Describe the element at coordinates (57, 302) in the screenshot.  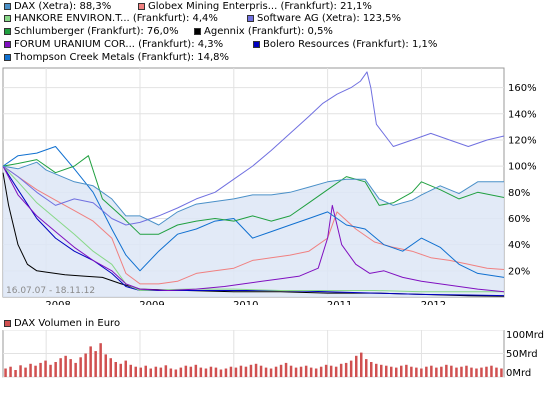
I see `x-tick-label: 2008` at that location.